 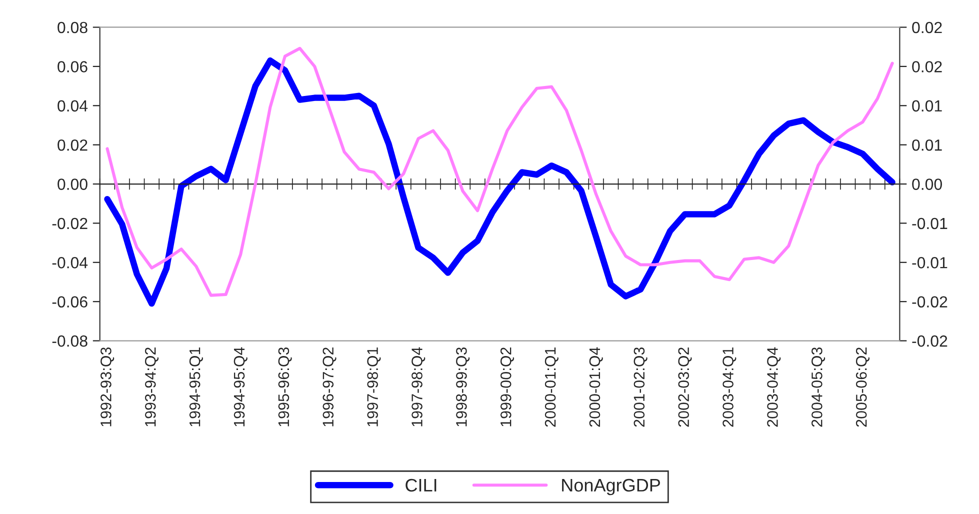 What do you see at coordinates (73, 145) in the screenshot?
I see `y-tick-label: 0.02` at bounding box center [73, 145].